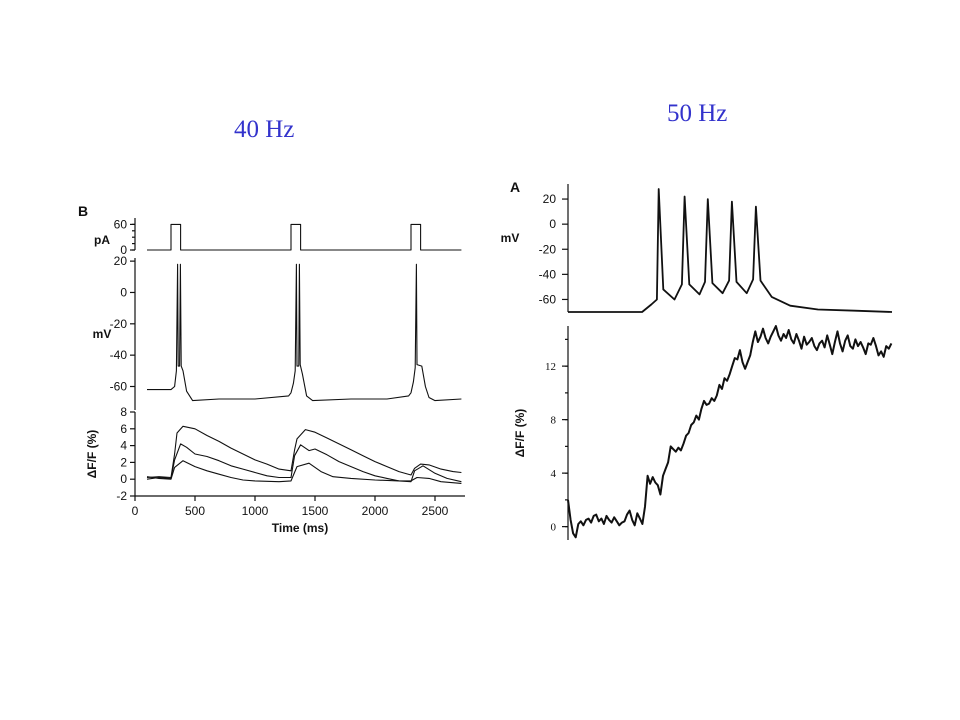 The width and height of the screenshot is (960, 720). What do you see at coordinates (554, 474) in the screenshot?
I see `panel-a-fluorescence-y-tick-label: 4` at bounding box center [554, 474].